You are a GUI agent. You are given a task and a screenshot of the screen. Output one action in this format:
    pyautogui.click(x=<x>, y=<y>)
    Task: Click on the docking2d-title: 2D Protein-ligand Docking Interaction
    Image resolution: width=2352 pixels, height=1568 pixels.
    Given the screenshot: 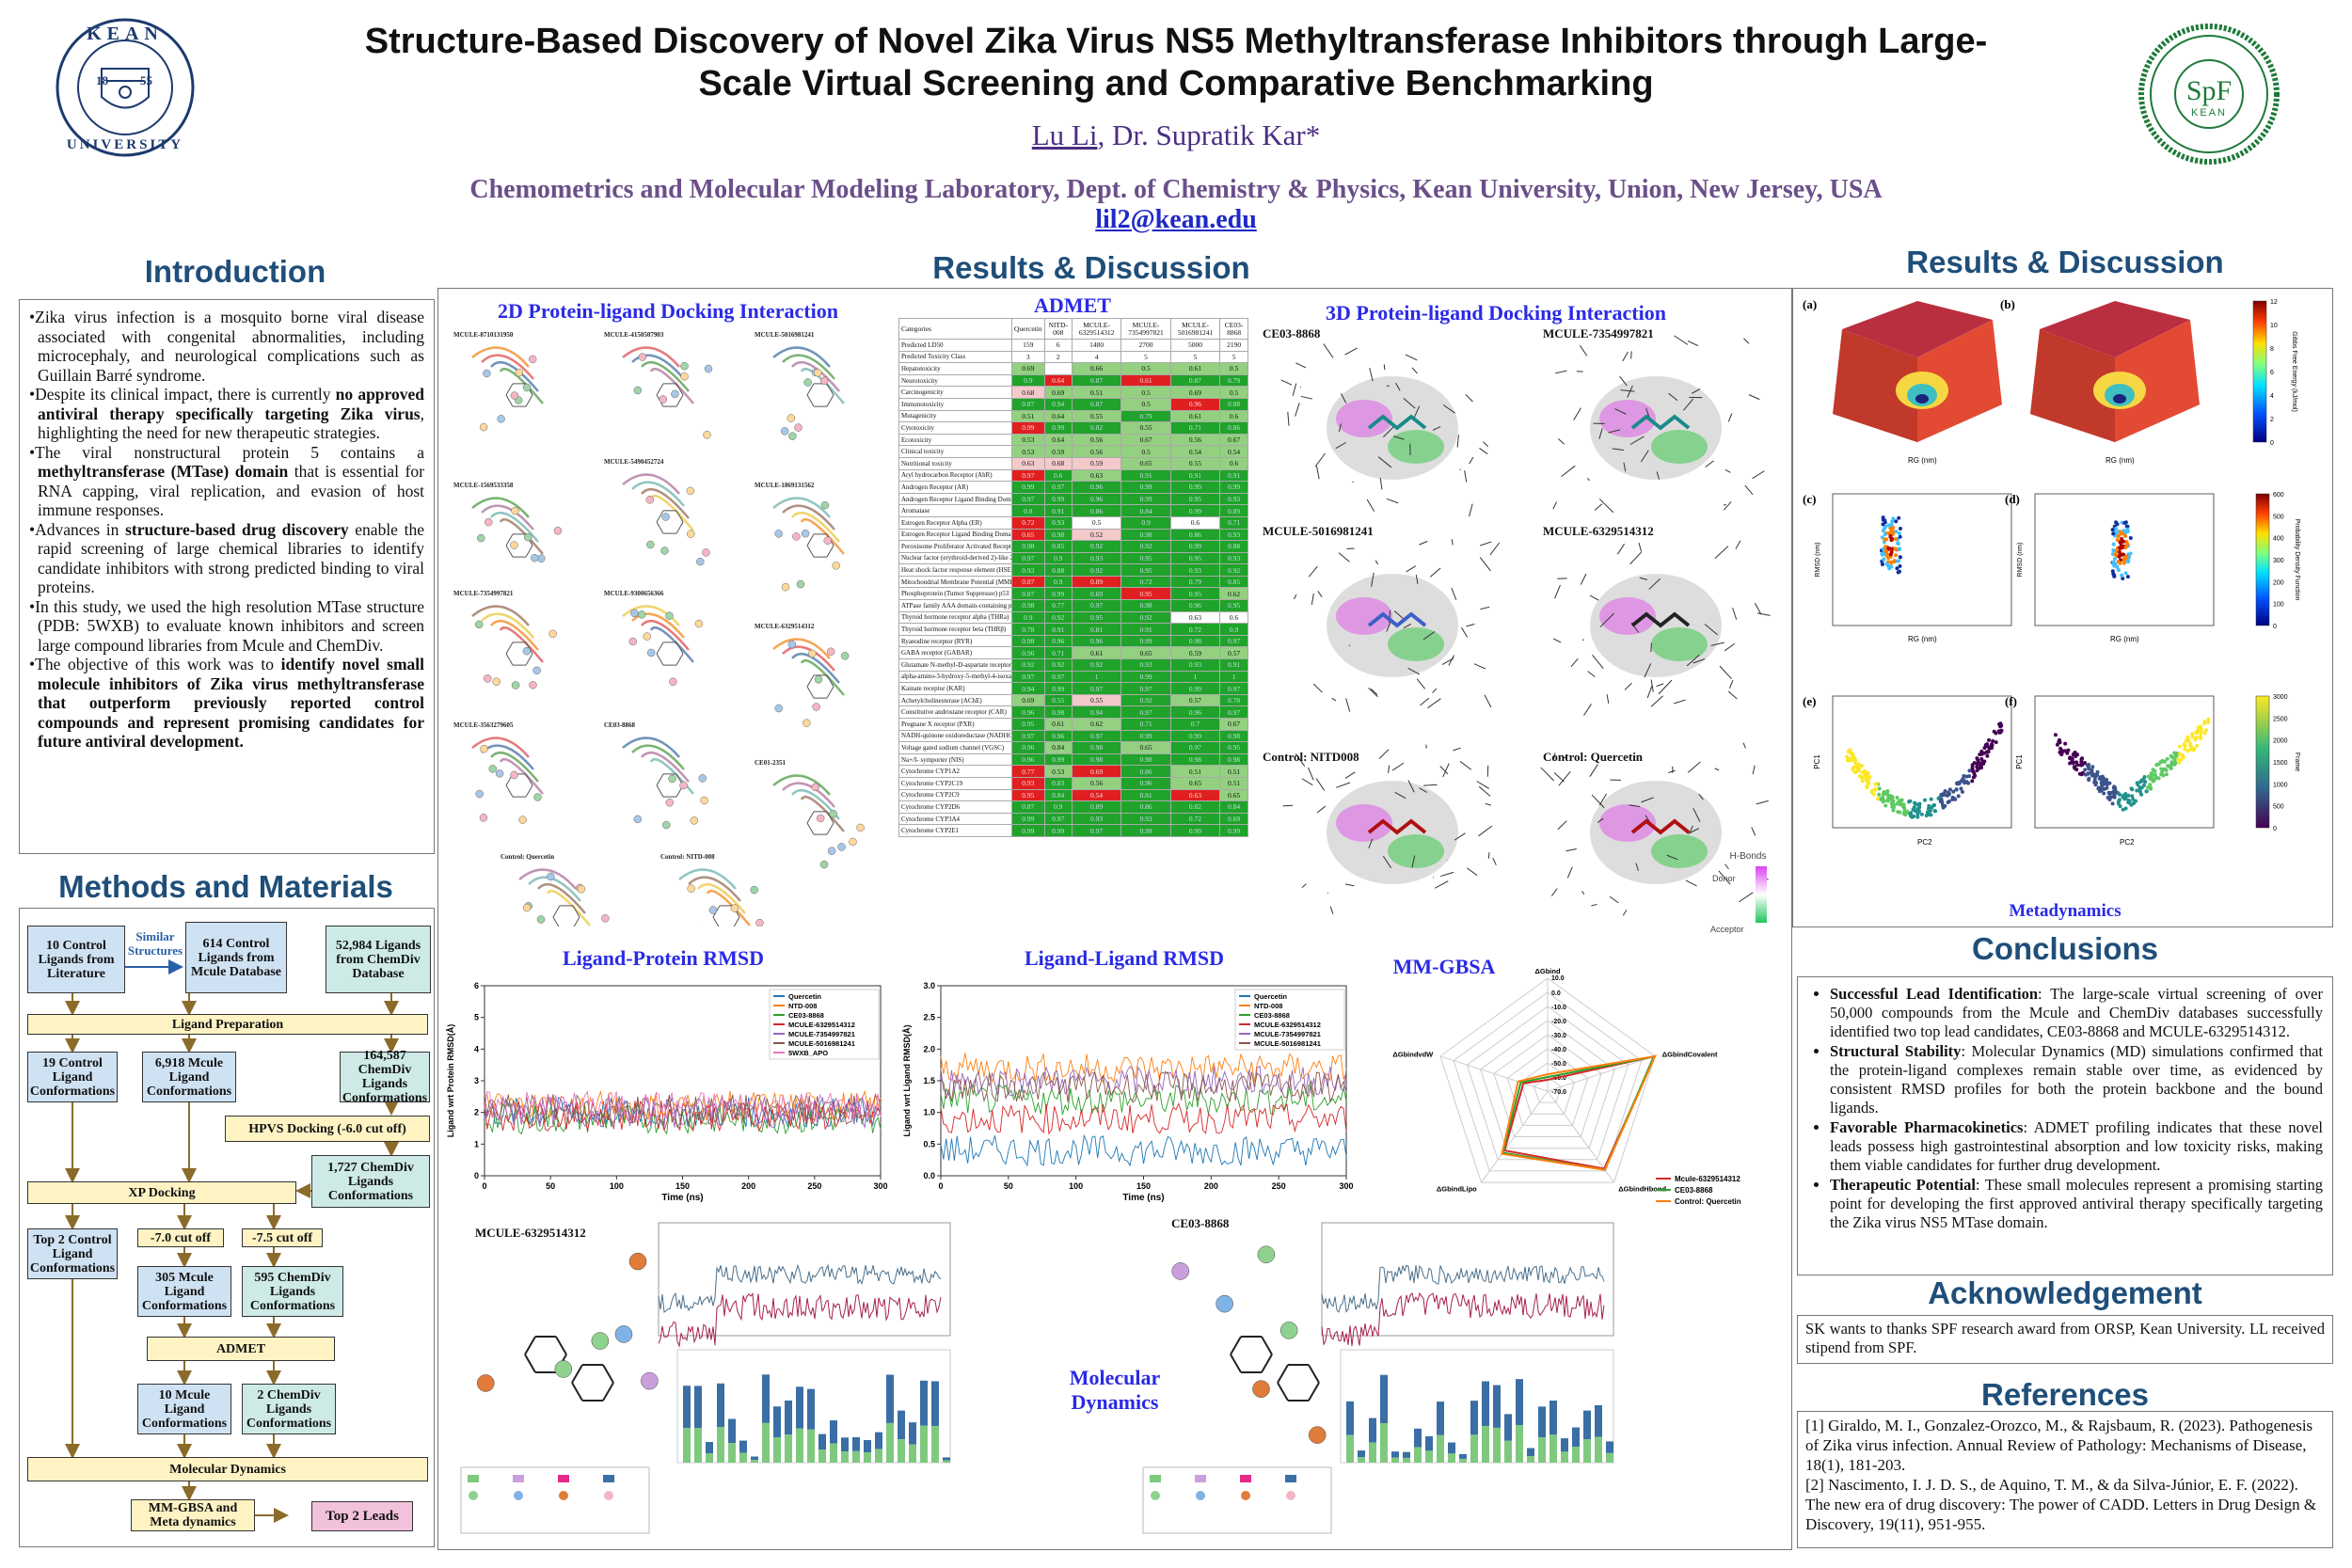 What is the action you would take?
    pyautogui.click(x=668, y=311)
    